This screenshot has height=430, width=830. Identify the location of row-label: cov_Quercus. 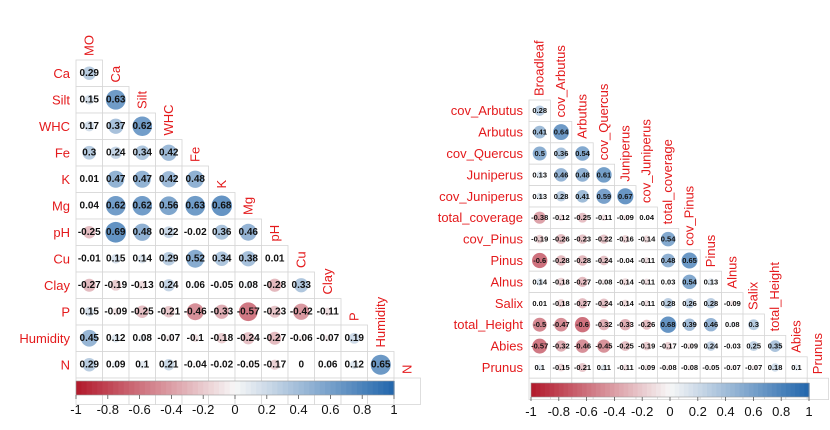
(484, 153).